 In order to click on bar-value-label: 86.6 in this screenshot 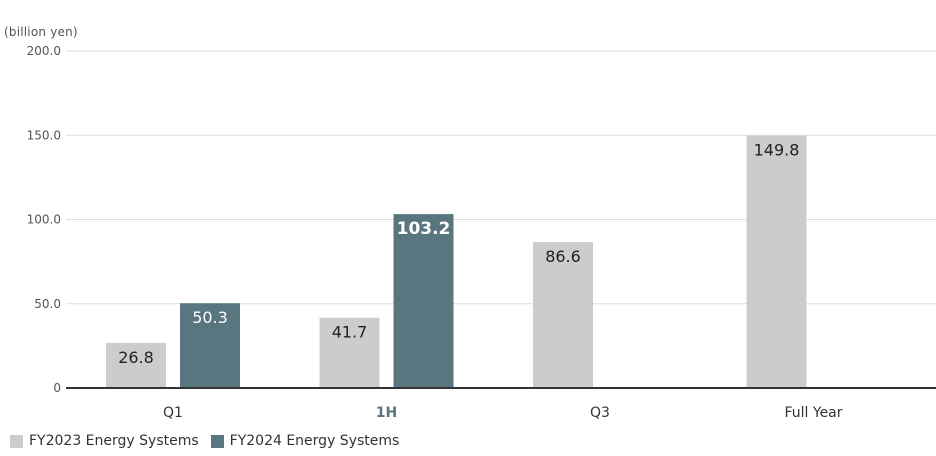, I will do `click(563, 256)`.